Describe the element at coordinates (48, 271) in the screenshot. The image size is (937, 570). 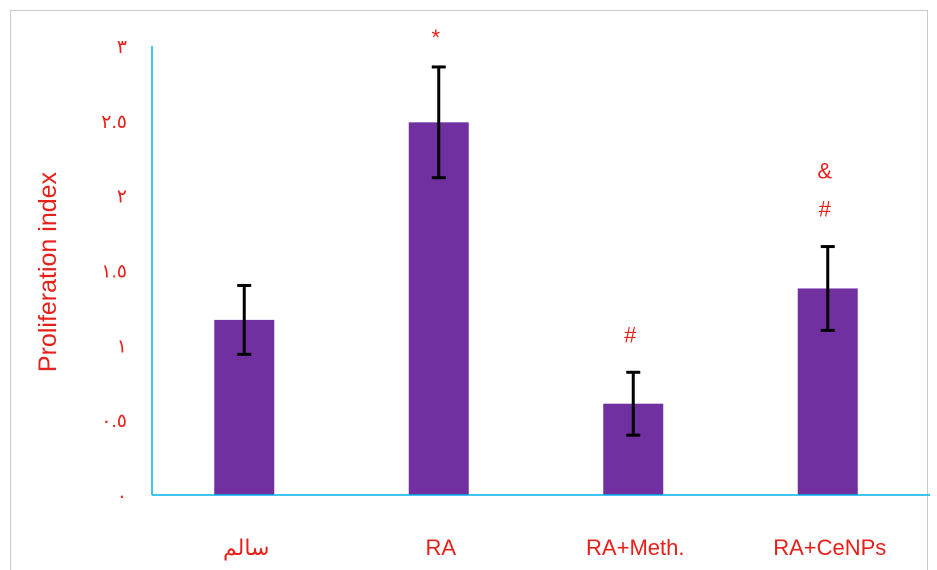
I see `y-axis-label: Proliferation index` at that location.